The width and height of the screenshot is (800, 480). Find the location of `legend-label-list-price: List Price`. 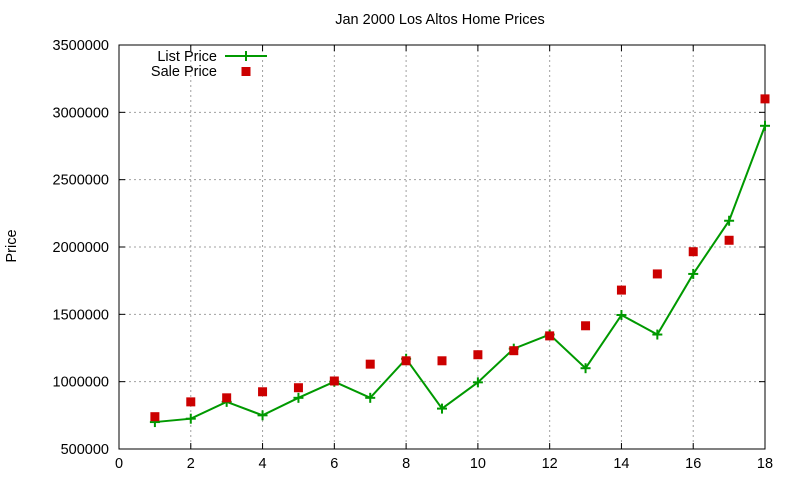

legend-label-list-price: List Price is located at coordinates (187, 57).